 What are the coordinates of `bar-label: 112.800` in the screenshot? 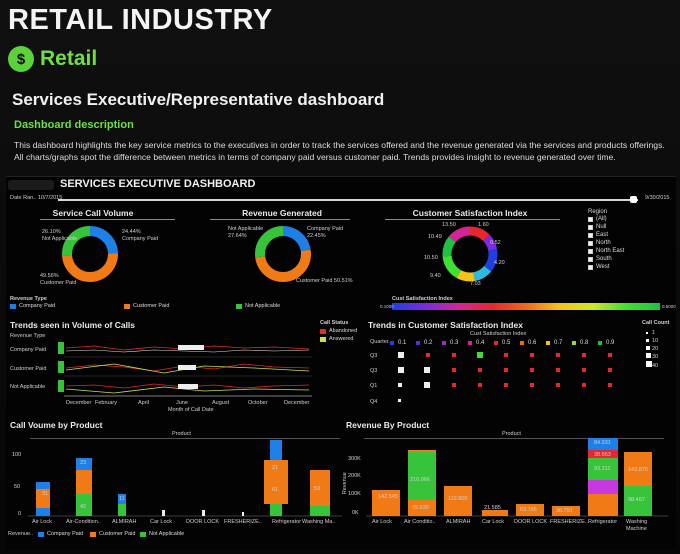 It's located at (458, 499).